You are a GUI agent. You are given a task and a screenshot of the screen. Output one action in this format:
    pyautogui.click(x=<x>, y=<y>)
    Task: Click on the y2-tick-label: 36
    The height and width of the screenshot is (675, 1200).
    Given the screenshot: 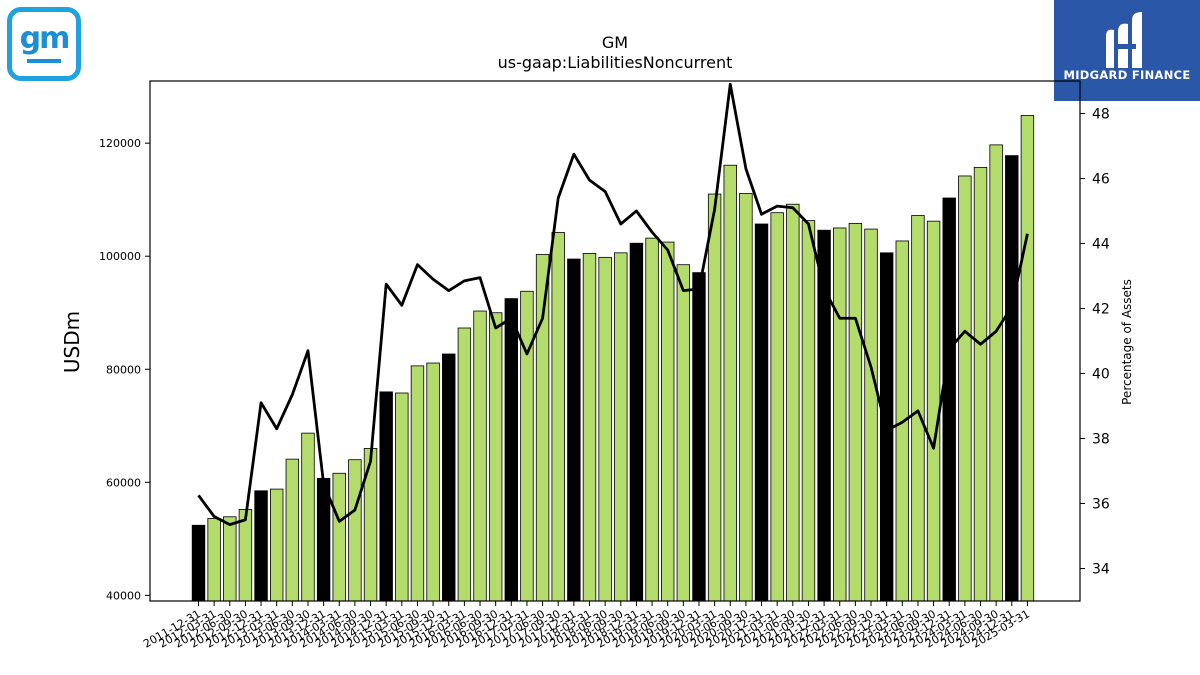 What is the action you would take?
    pyautogui.click(x=1101, y=505)
    